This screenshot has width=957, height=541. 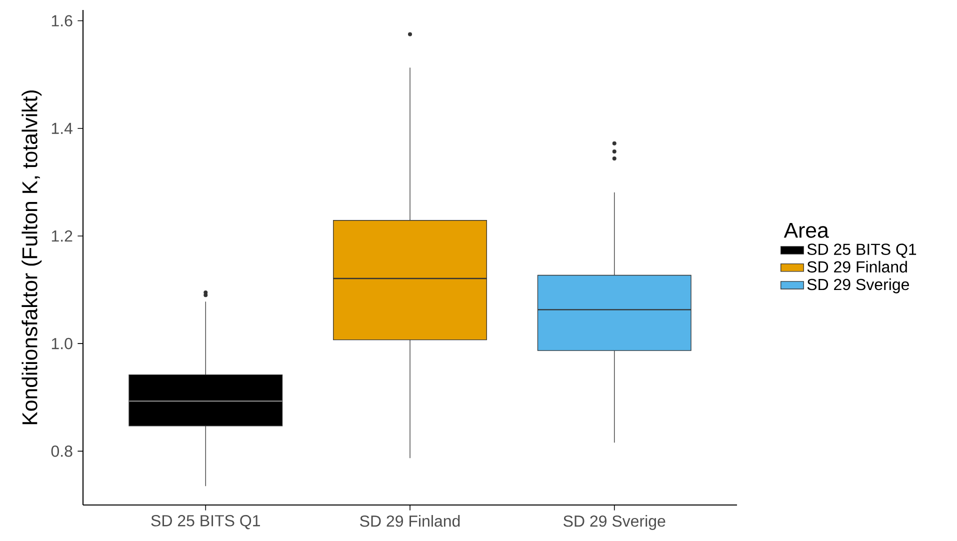 What do you see at coordinates (857, 266) in the screenshot?
I see `legend-label: SD 29 Finland` at bounding box center [857, 266].